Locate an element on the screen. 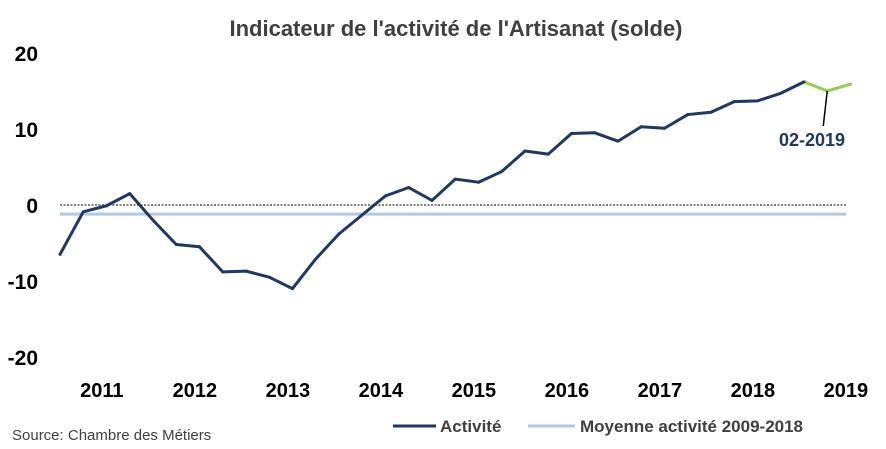 Image resolution: width=886 pixels, height=449 pixels. source-note: Source: Chambre des Métiers is located at coordinates (111, 435).